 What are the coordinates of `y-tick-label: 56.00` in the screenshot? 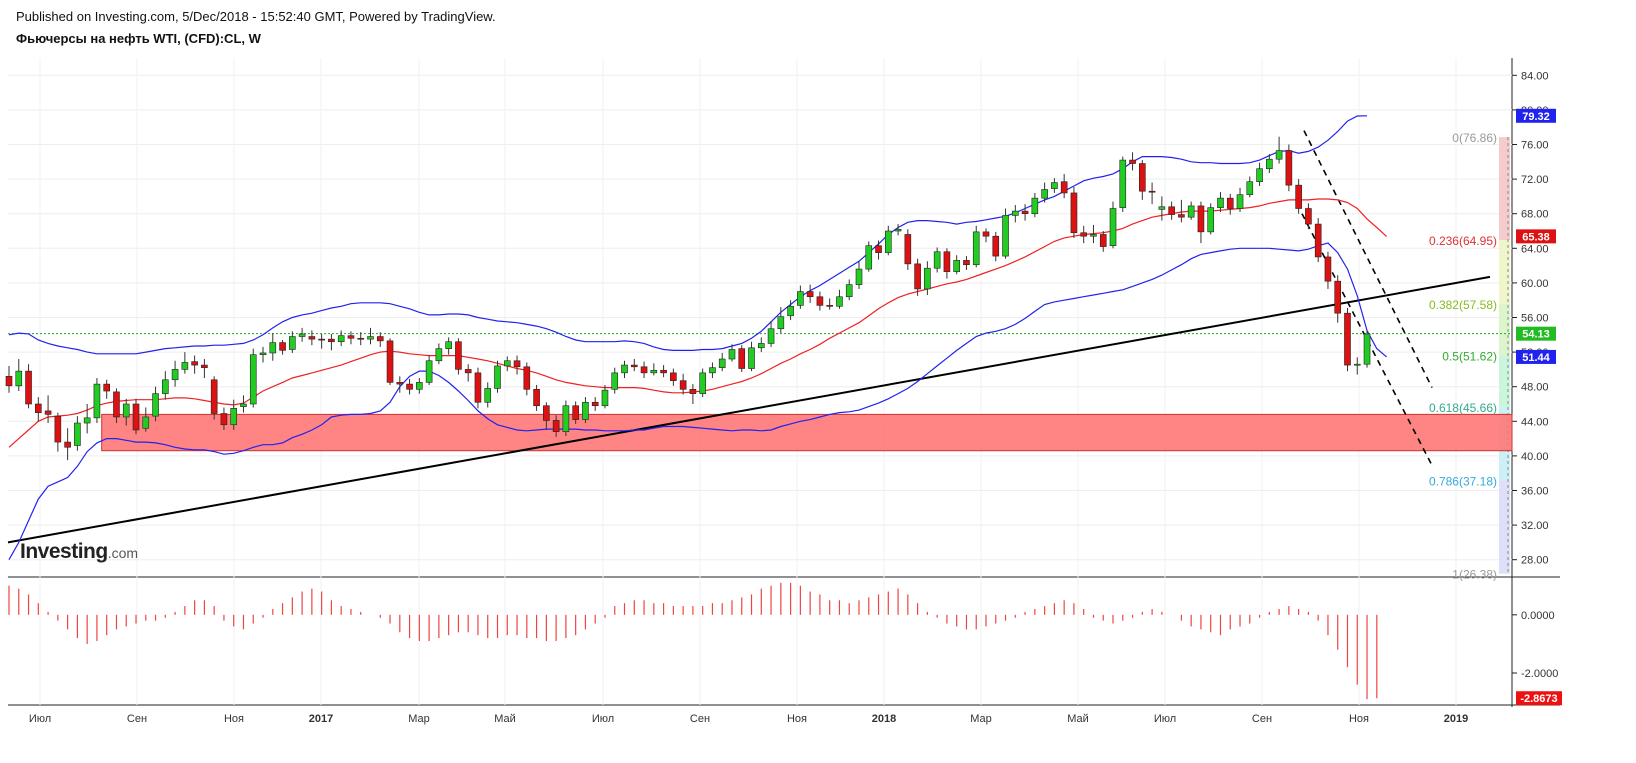 It's located at (1535, 319).